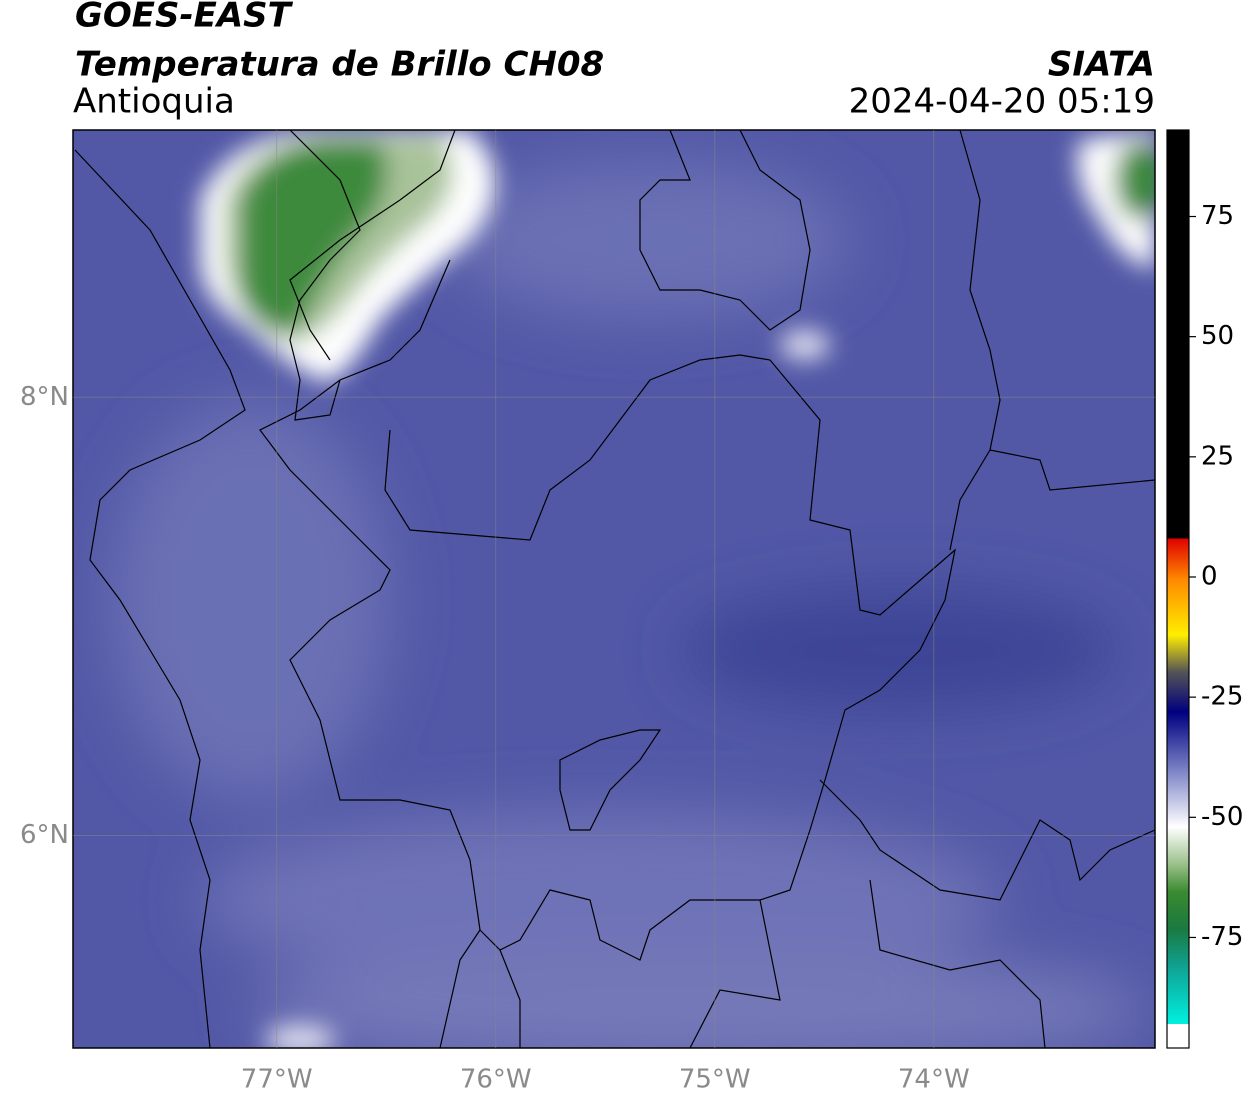 The width and height of the screenshot is (1252, 1099). I want to click on source: SIATA, so click(1101, 65).